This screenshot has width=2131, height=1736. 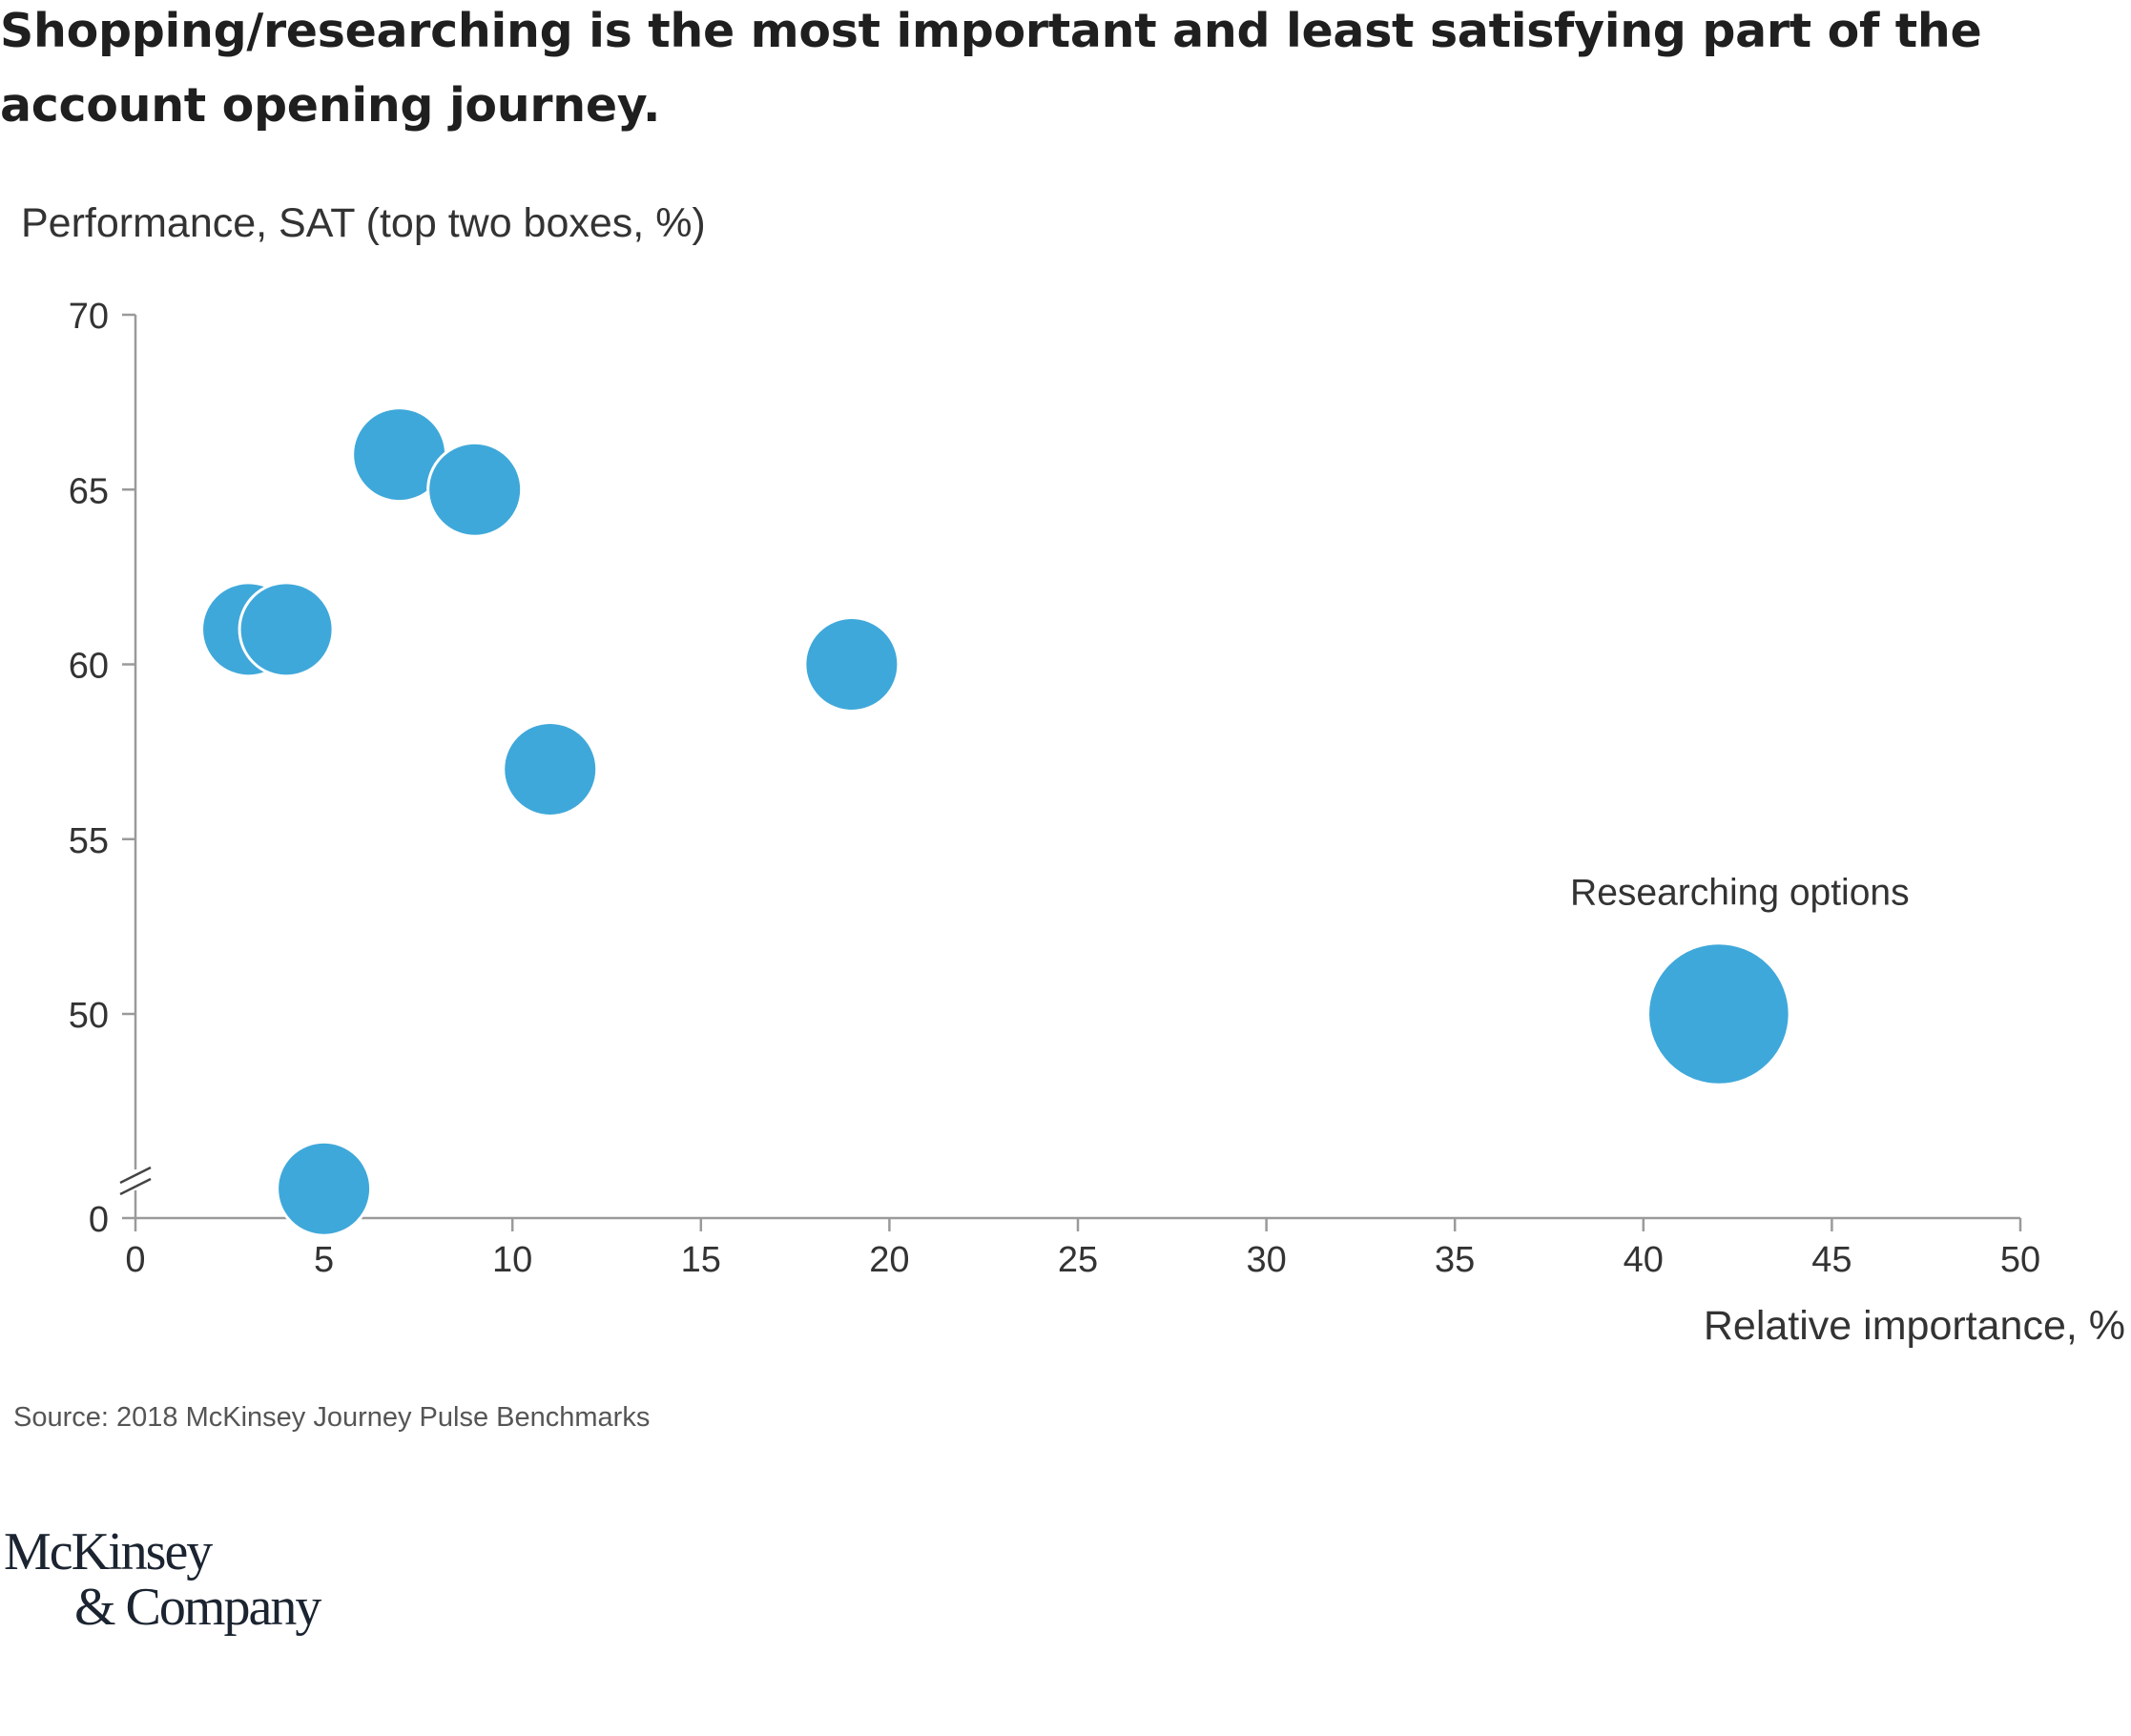 I want to click on mckinsey-logo: McKinsey & Company, so click(x=162, y=1579).